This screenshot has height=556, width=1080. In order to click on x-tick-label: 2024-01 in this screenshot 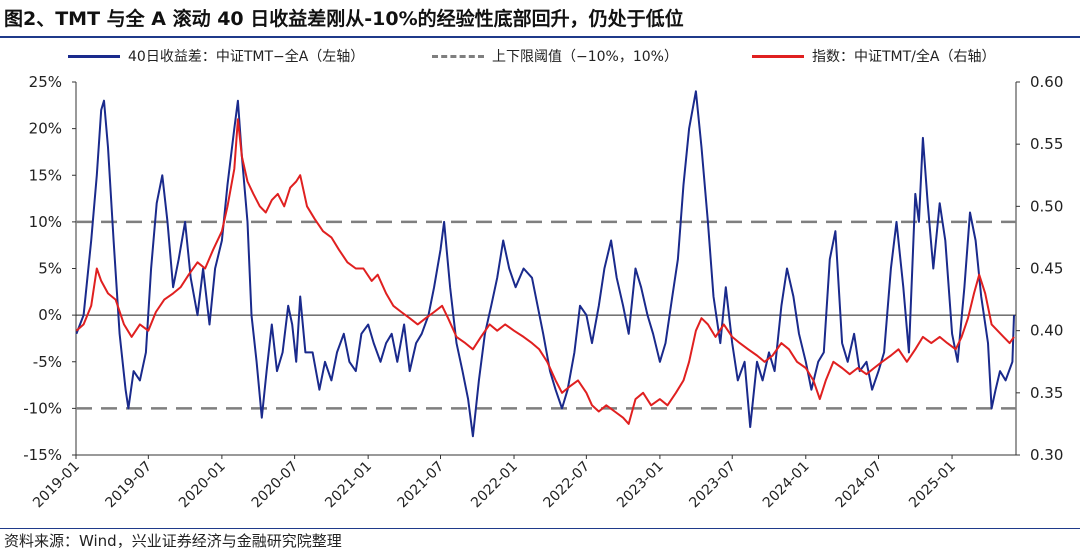, I will do `click(786, 485)`.